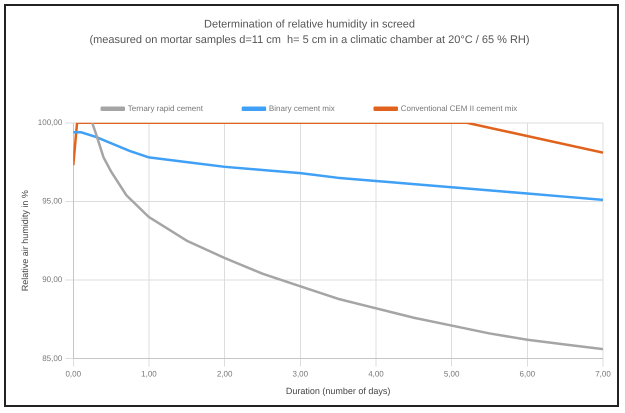 This screenshot has width=625, height=413. What do you see at coordinates (73, 374) in the screenshot?
I see `x-tick-label: 0,00` at bounding box center [73, 374].